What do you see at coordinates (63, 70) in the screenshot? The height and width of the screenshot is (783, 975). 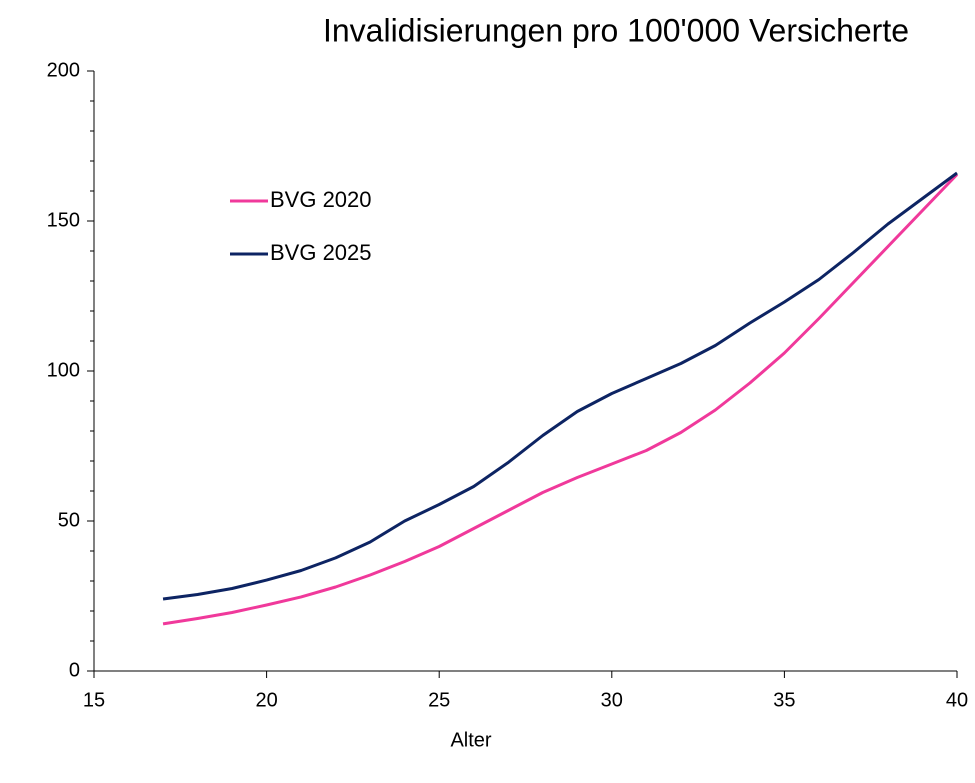 I see `y-tick-label: 200` at bounding box center [63, 70].